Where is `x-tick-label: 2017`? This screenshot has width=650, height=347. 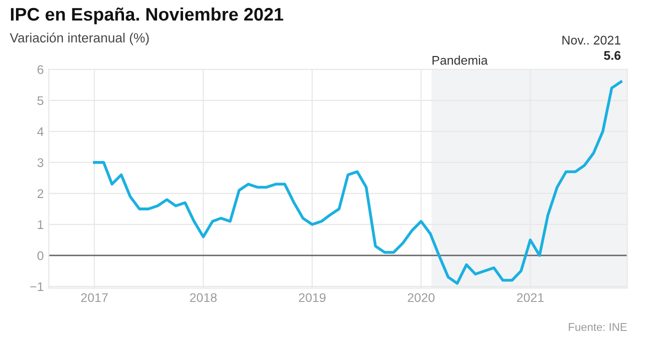 x-tick-label: 2017 is located at coordinates (94, 297).